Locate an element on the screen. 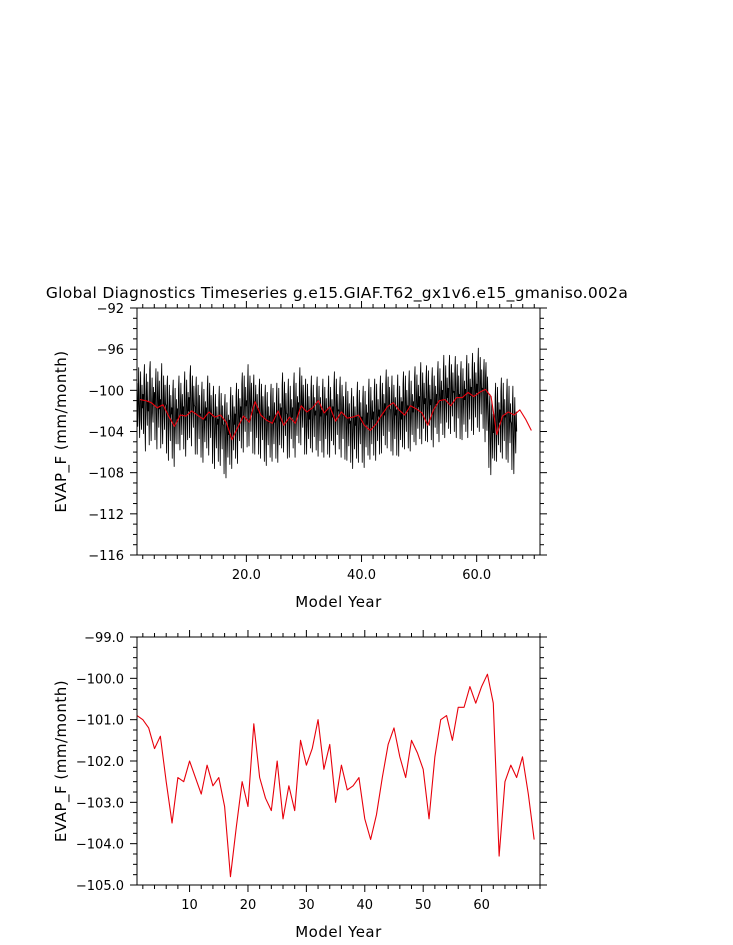 The height and width of the screenshot is (945, 733). top-y-axis-title: EVAP_F (mm/month) is located at coordinates (61, 431).